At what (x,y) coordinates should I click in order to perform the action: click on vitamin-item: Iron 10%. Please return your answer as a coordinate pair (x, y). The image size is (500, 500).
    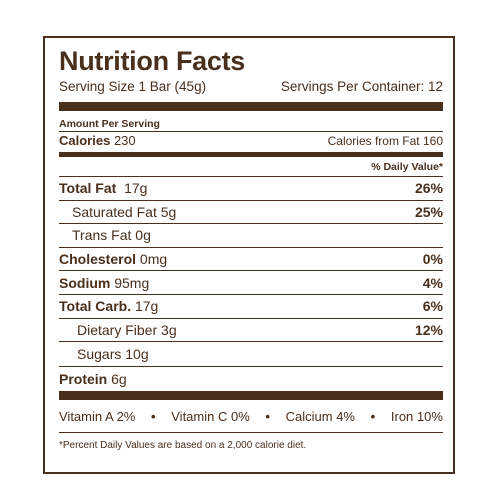
    Looking at the image, I should click on (416, 416).